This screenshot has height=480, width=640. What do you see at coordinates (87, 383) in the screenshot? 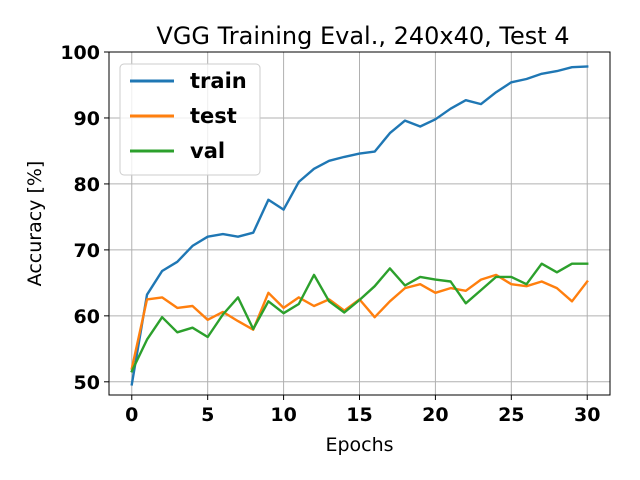
I see `y-tick-label: 50` at bounding box center [87, 383].